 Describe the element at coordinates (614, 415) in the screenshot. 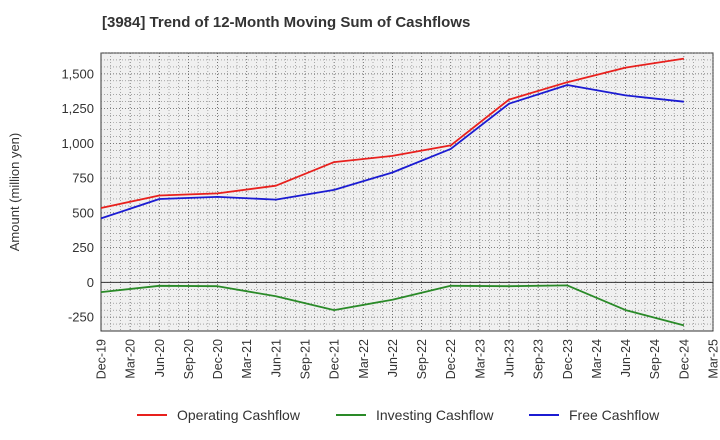

I see `legend-label-free-cashflow: Free Cashflow` at that location.